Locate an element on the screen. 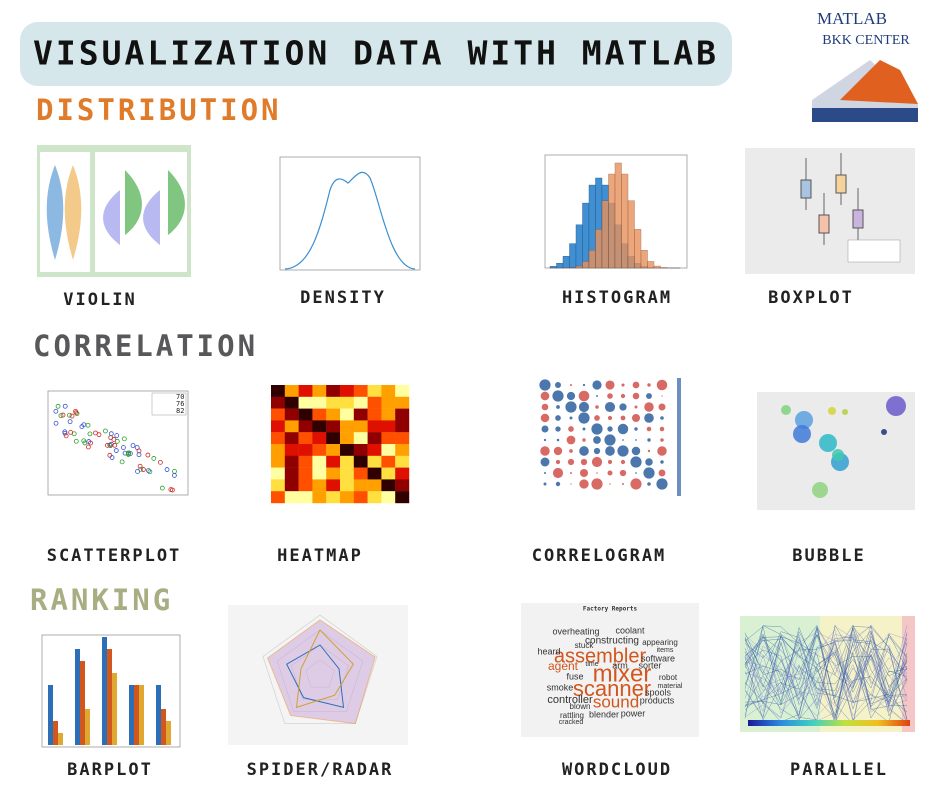 This screenshot has width=940, height=788. word: constructing is located at coordinates (612, 641).